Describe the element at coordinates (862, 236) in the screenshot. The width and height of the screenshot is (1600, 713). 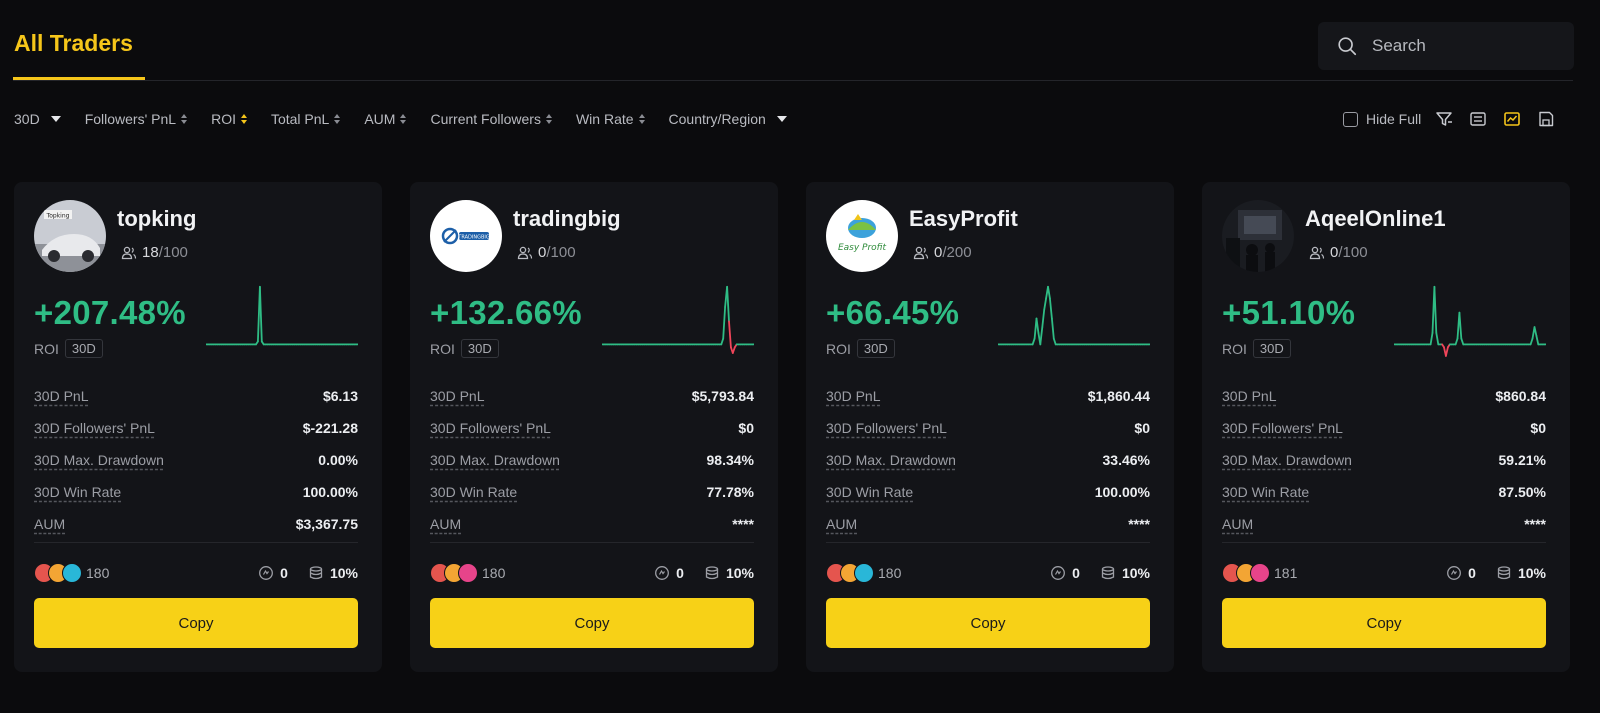
I see `avatar: Easy Profit` at that location.